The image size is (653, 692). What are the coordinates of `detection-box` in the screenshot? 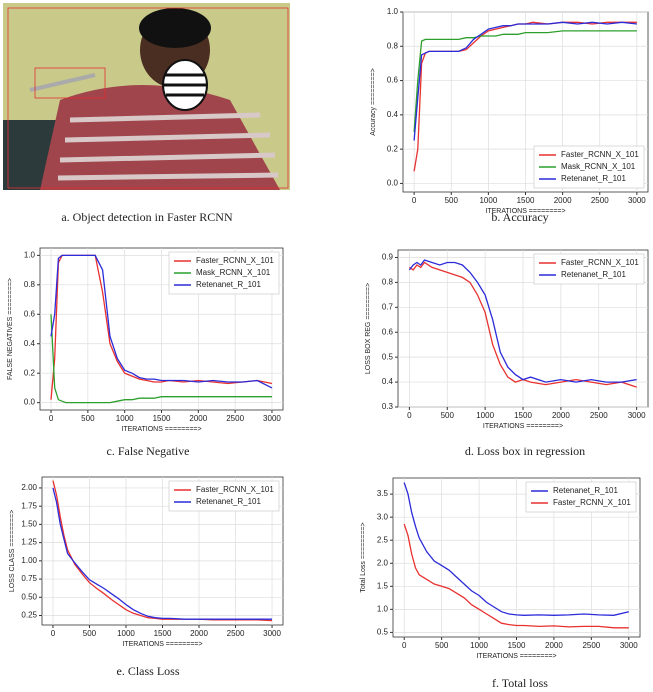 It's located at (148, 98).